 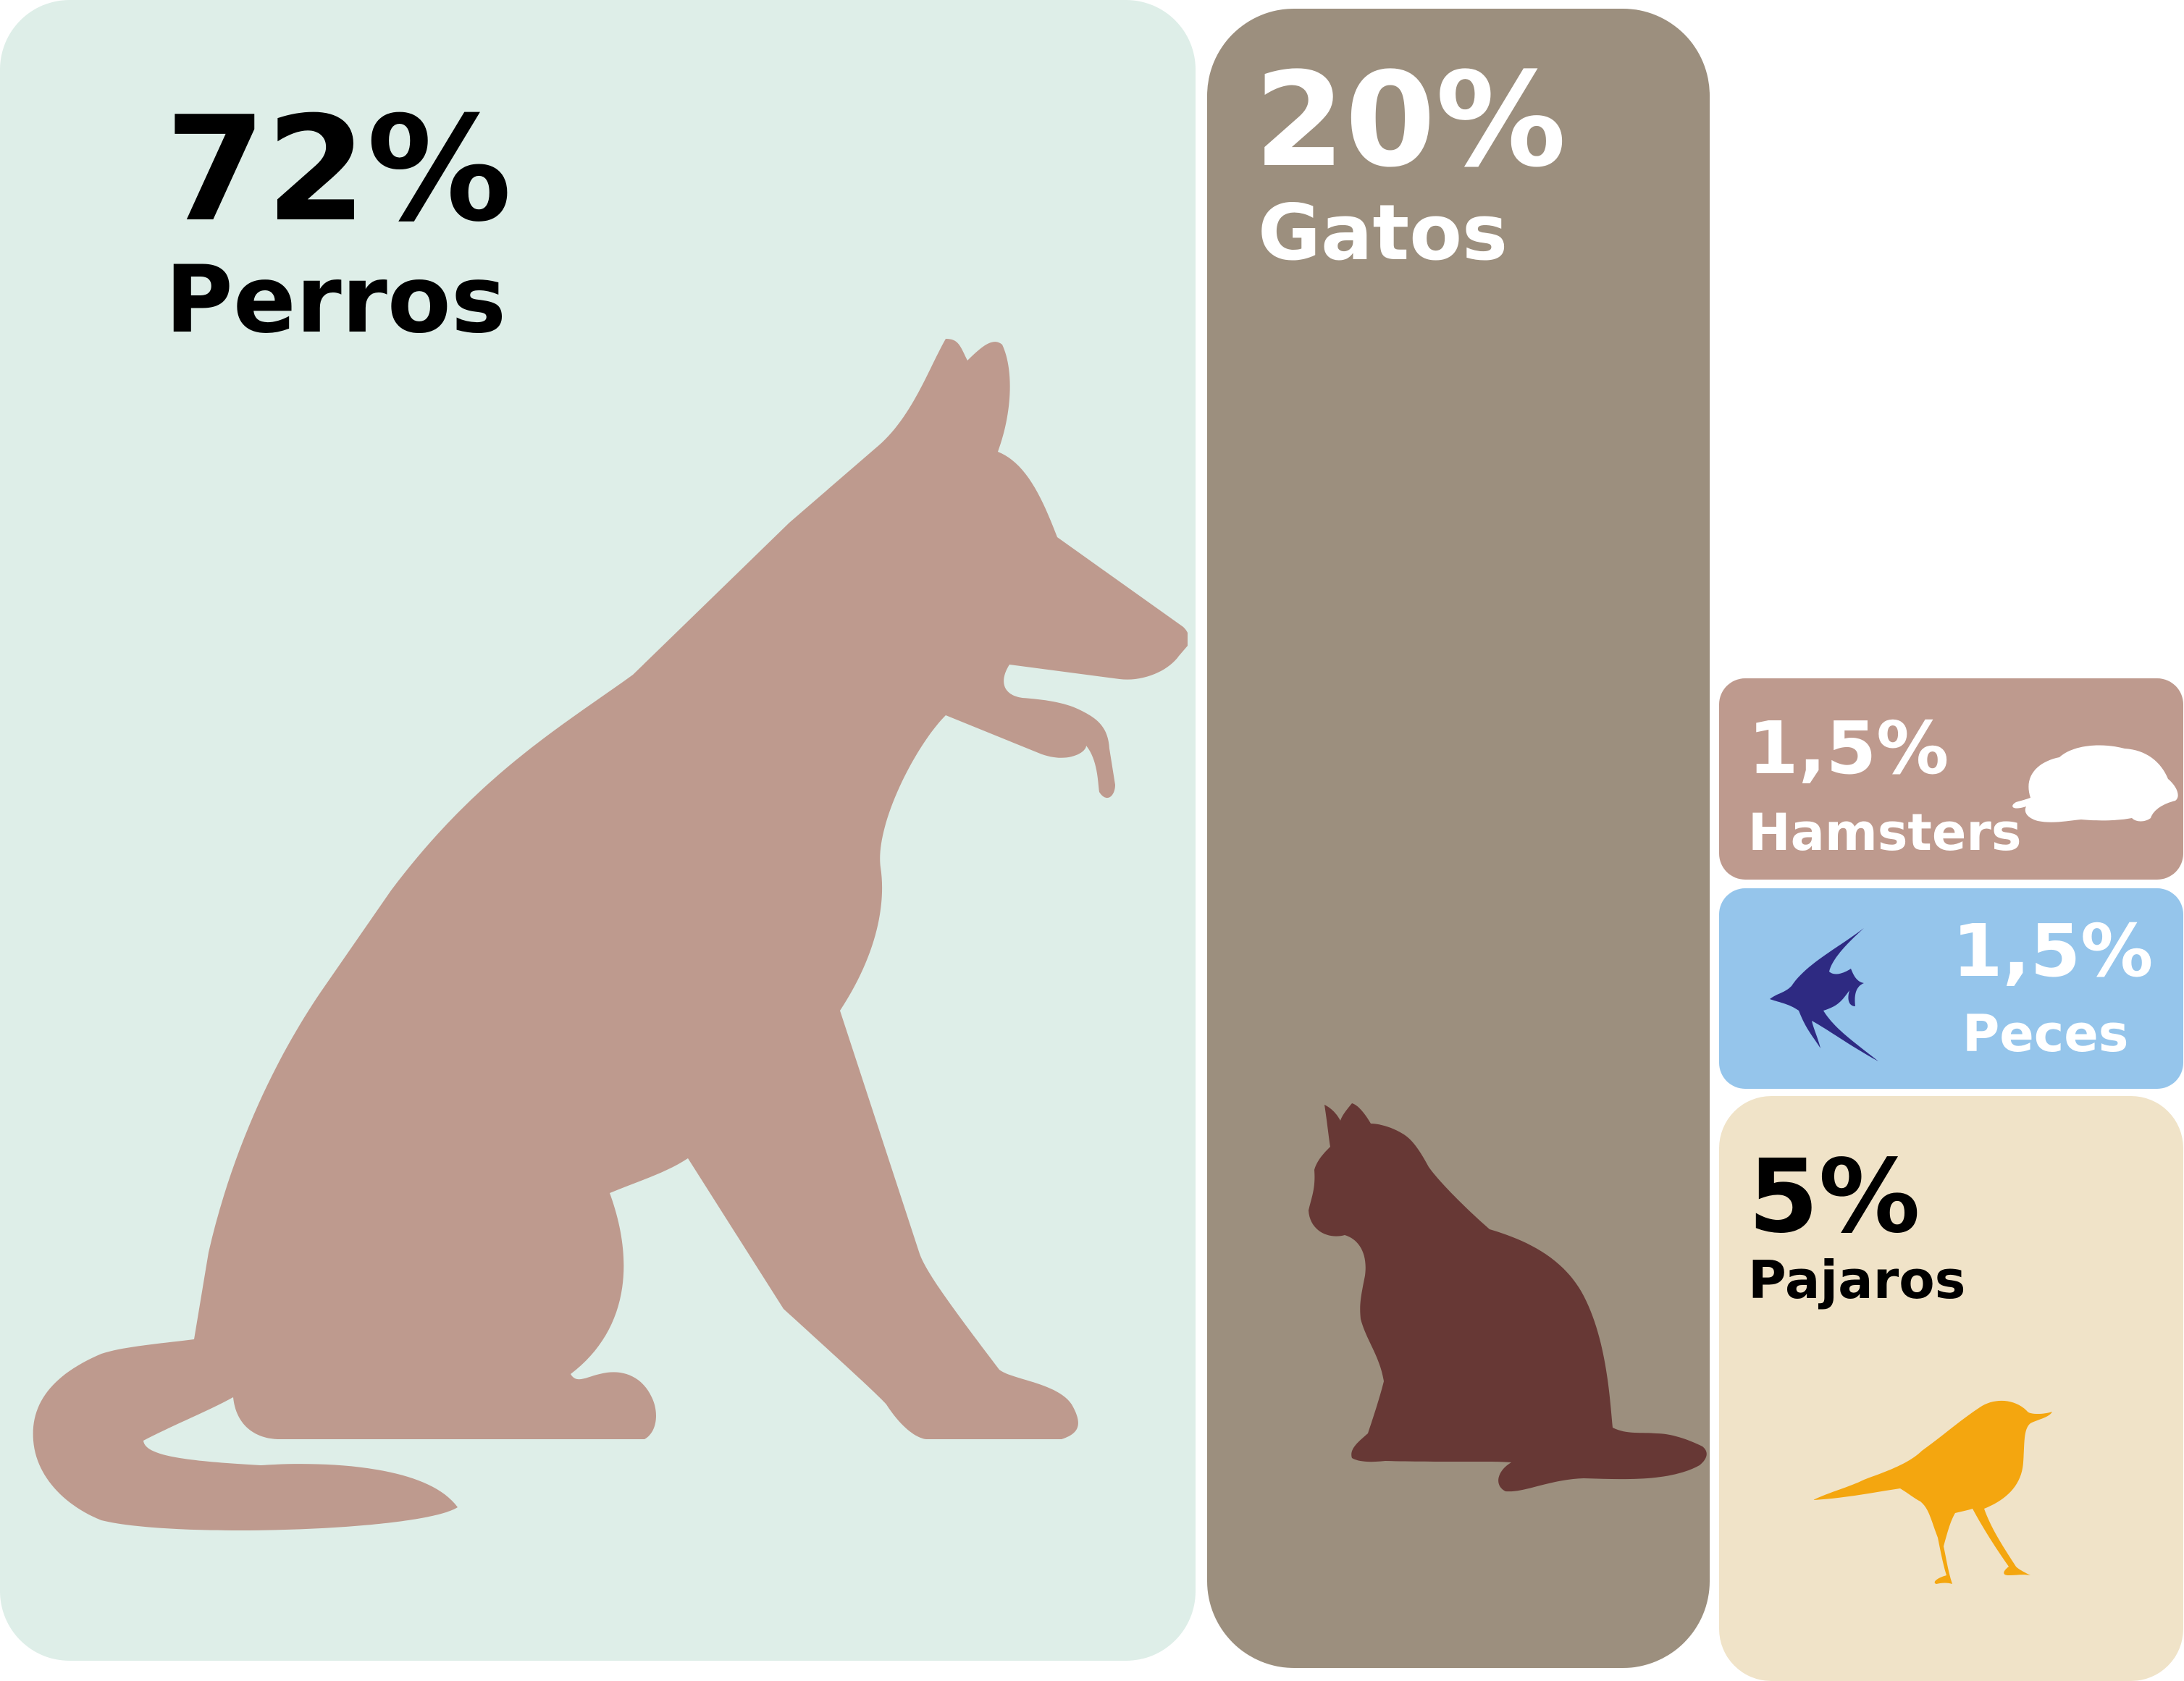 What do you see at coordinates (1410, 121) in the screenshot?
I see `value-label: 20%` at bounding box center [1410, 121].